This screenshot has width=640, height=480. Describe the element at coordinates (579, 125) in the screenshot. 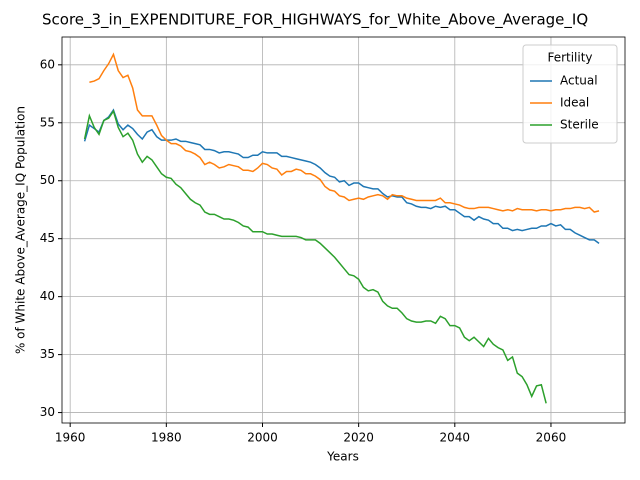

I see `legend-label: Sterile` at that location.